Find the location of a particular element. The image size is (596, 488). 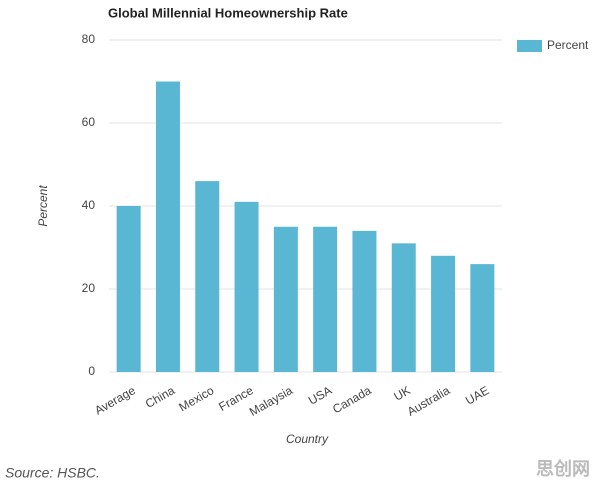

legend-label: Percent is located at coordinates (568, 45).